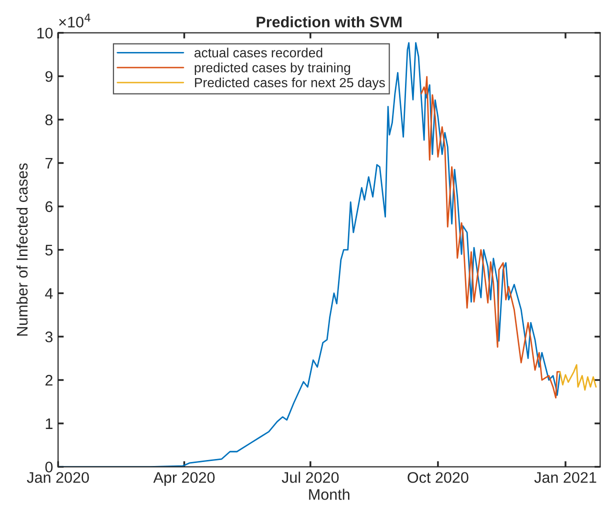 Image resolution: width=605 pixels, height=521 pixels. Describe the element at coordinates (49, 206) in the screenshot. I see `y-tick-label: 6` at that location.